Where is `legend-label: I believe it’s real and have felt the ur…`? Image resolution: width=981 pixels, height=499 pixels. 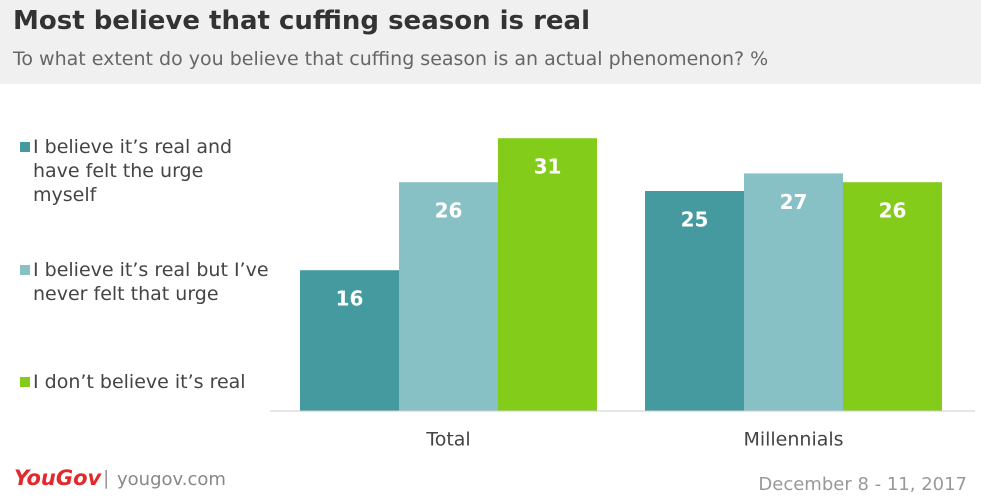 legend-label: I believe it’s real and have felt the ur… is located at coordinates (133, 171).